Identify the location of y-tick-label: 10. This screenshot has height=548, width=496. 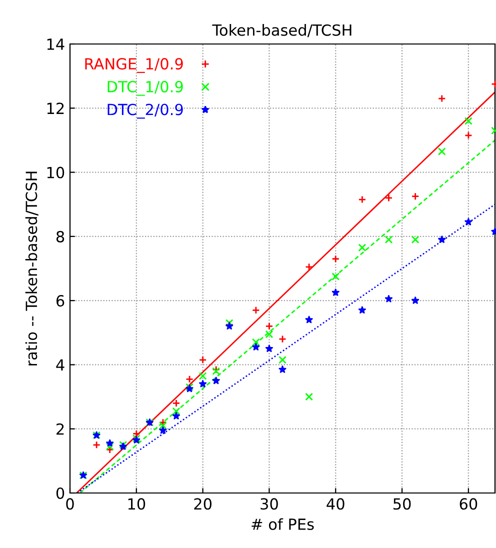
(55, 172).